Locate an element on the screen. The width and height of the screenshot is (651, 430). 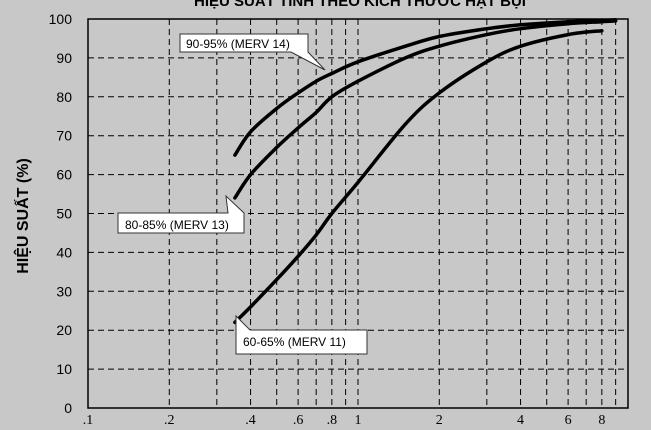
x-tick-label: 8 is located at coordinates (601, 420).